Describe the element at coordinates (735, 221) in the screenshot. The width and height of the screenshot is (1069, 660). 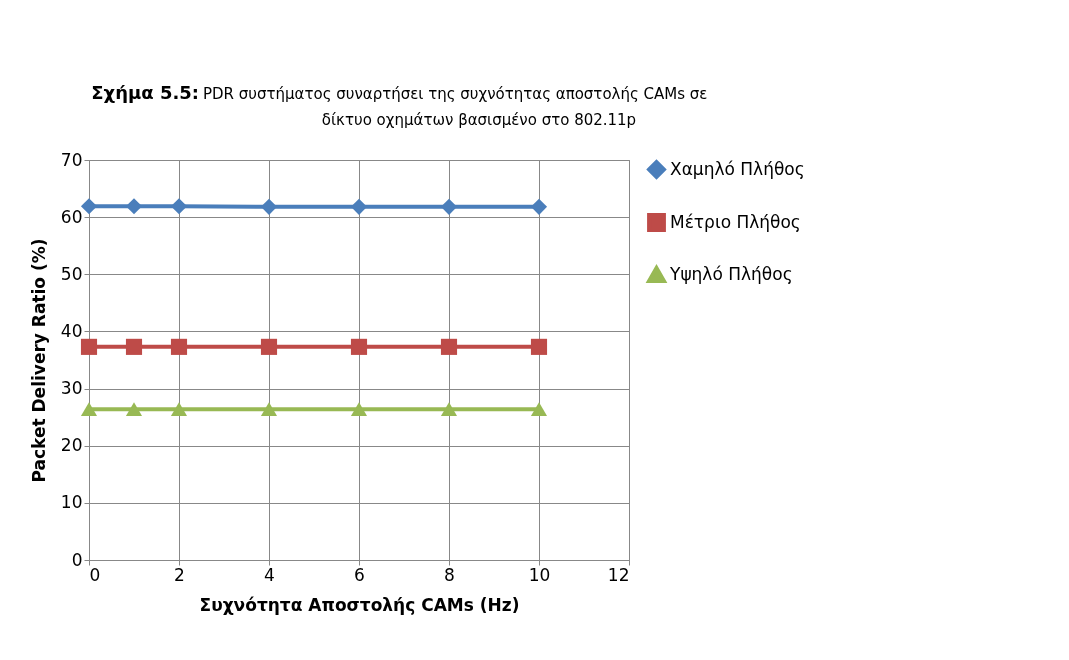
I see `legend-label: Μέτριο Πλήθος` at that location.